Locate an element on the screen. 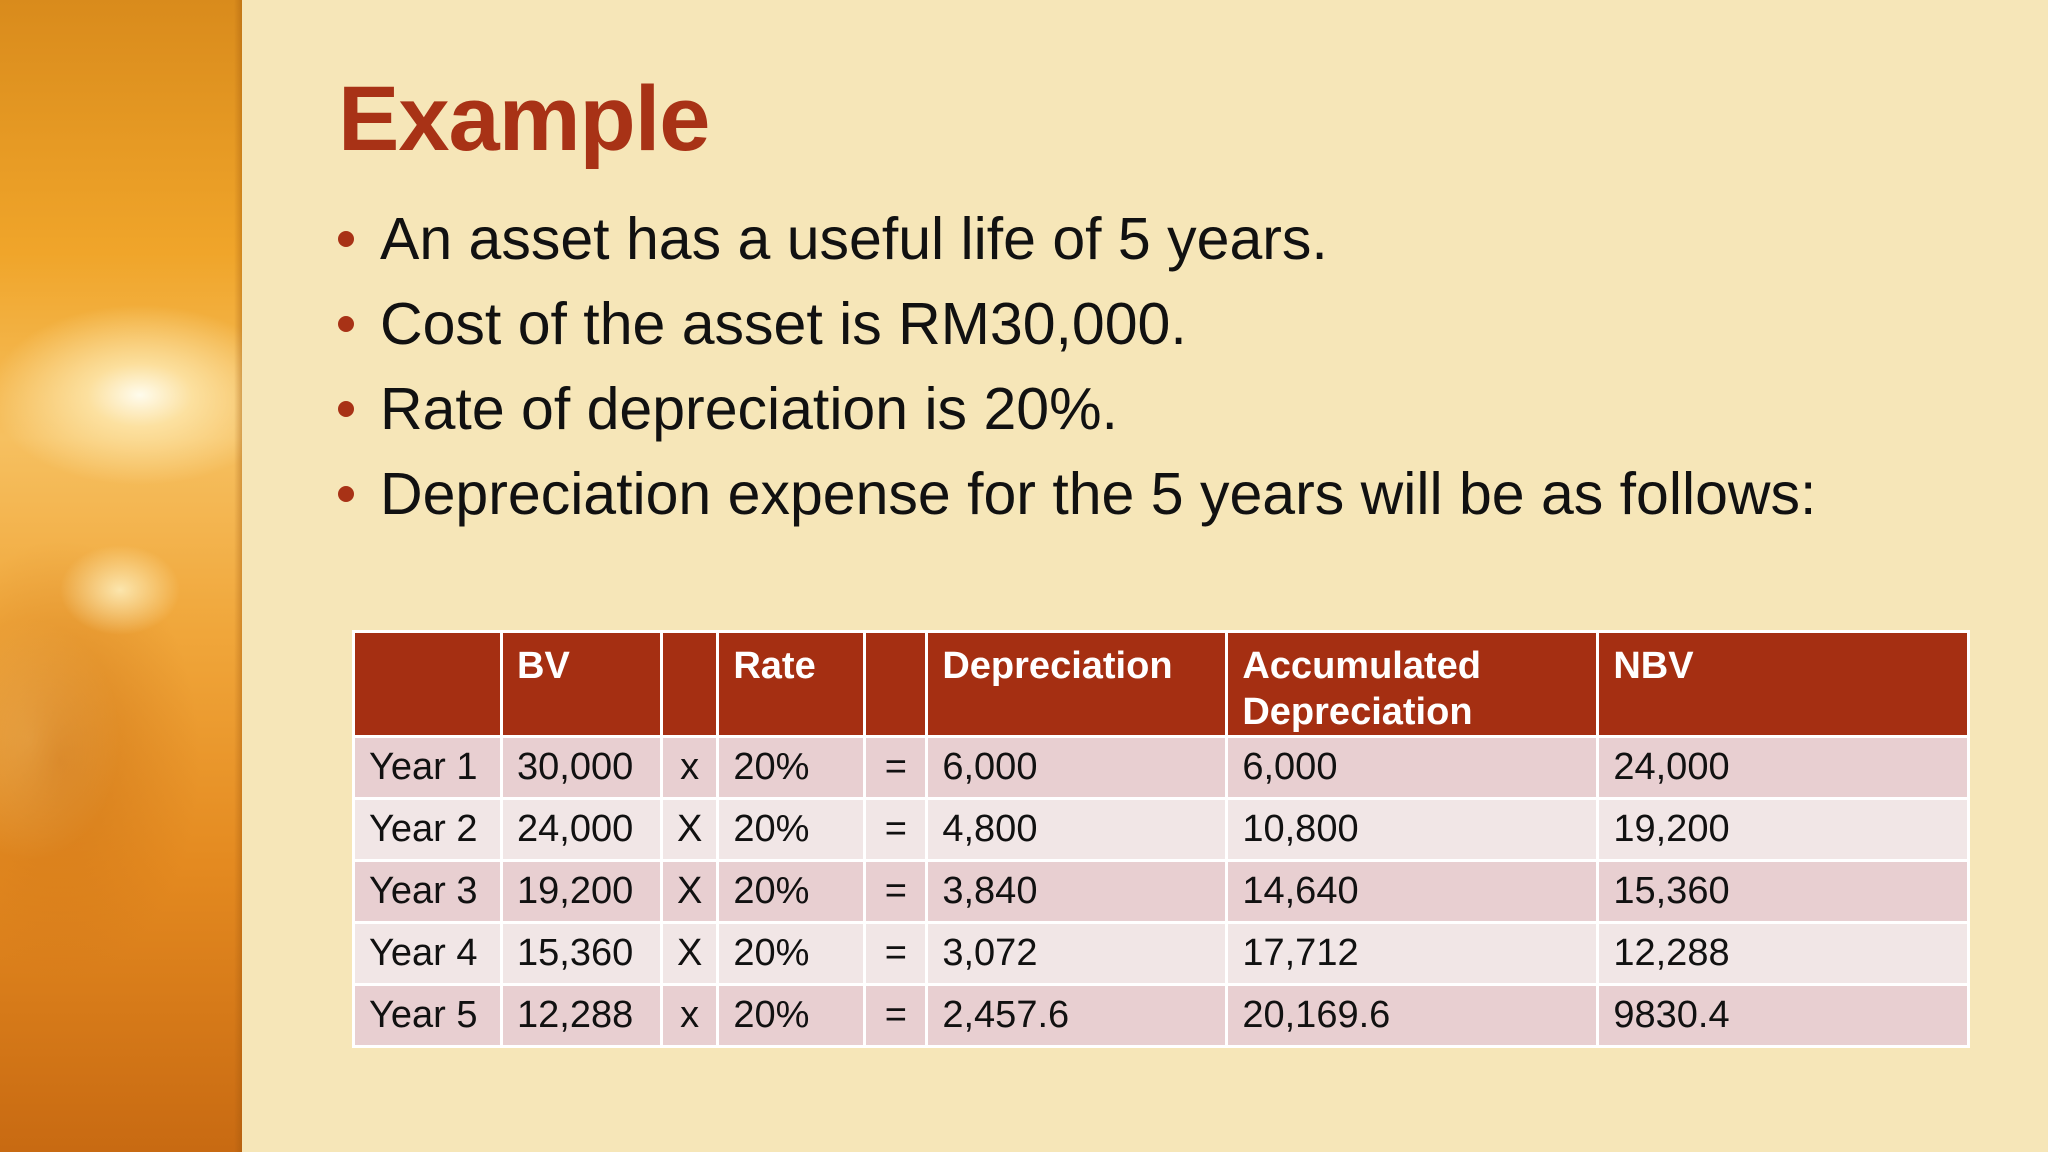 This screenshot has height=1152, width=2048. header-cell-bv: BV is located at coordinates (581, 684).